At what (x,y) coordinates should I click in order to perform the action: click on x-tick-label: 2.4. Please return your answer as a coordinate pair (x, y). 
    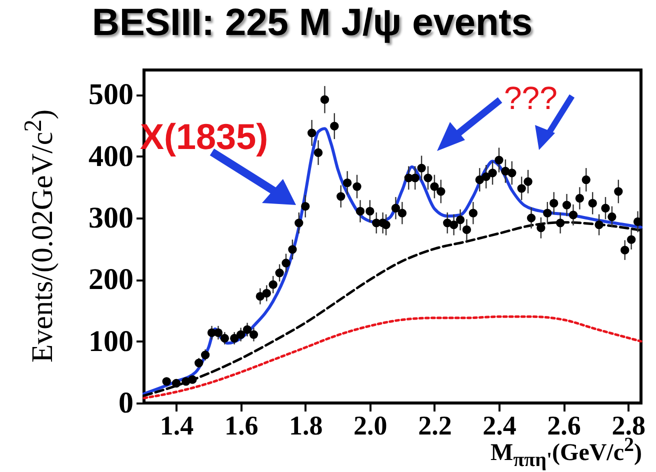
    Looking at the image, I should click on (499, 425).